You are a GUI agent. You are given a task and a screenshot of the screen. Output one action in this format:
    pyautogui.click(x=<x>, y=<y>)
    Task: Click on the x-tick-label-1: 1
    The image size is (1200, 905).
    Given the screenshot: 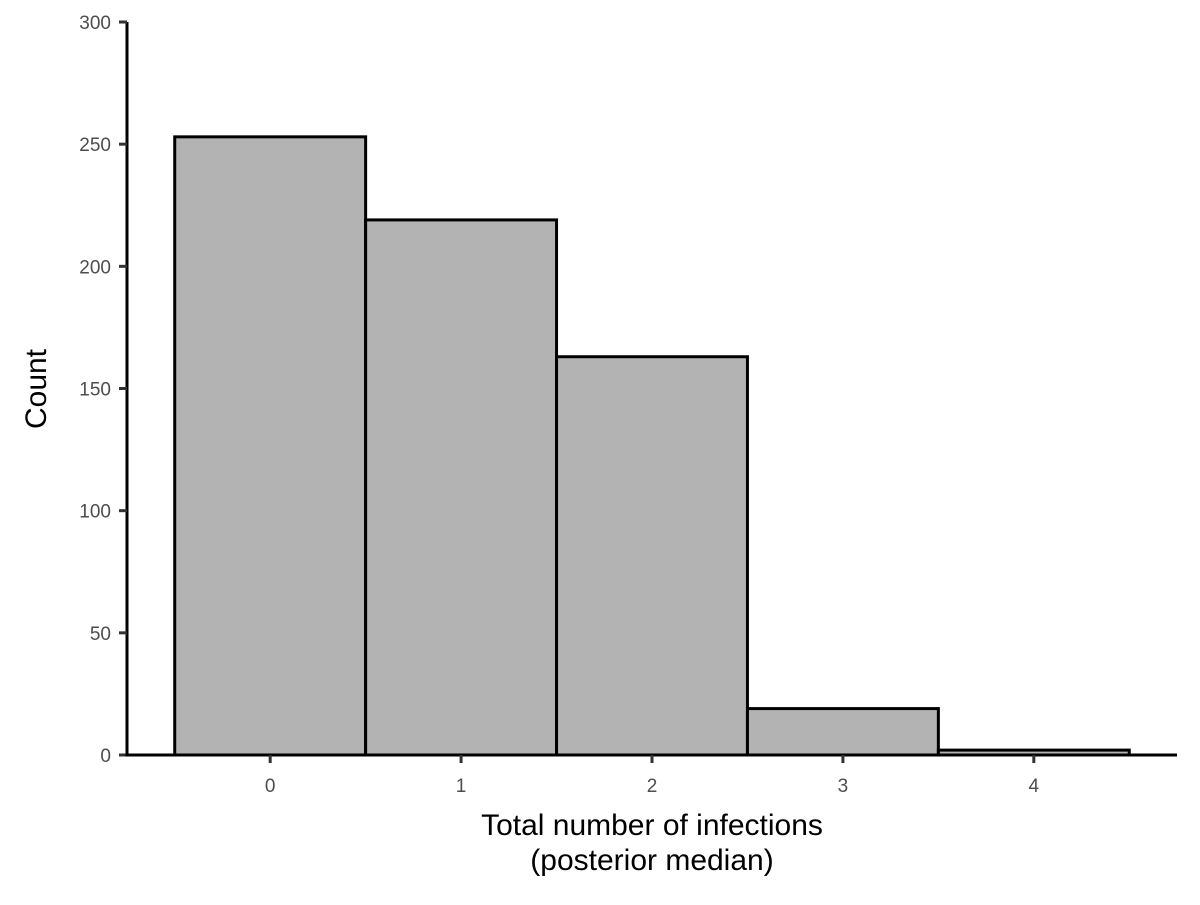 What is the action you would take?
    pyautogui.click(x=461, y=786)
    